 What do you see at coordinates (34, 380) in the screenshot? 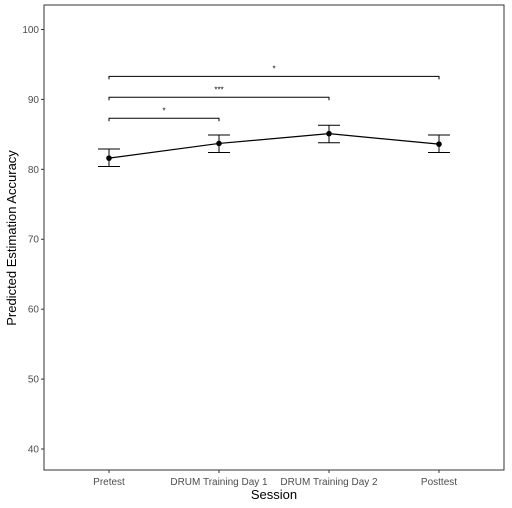
I see `y-tick-label: 50` at bounding box center [34, 380].